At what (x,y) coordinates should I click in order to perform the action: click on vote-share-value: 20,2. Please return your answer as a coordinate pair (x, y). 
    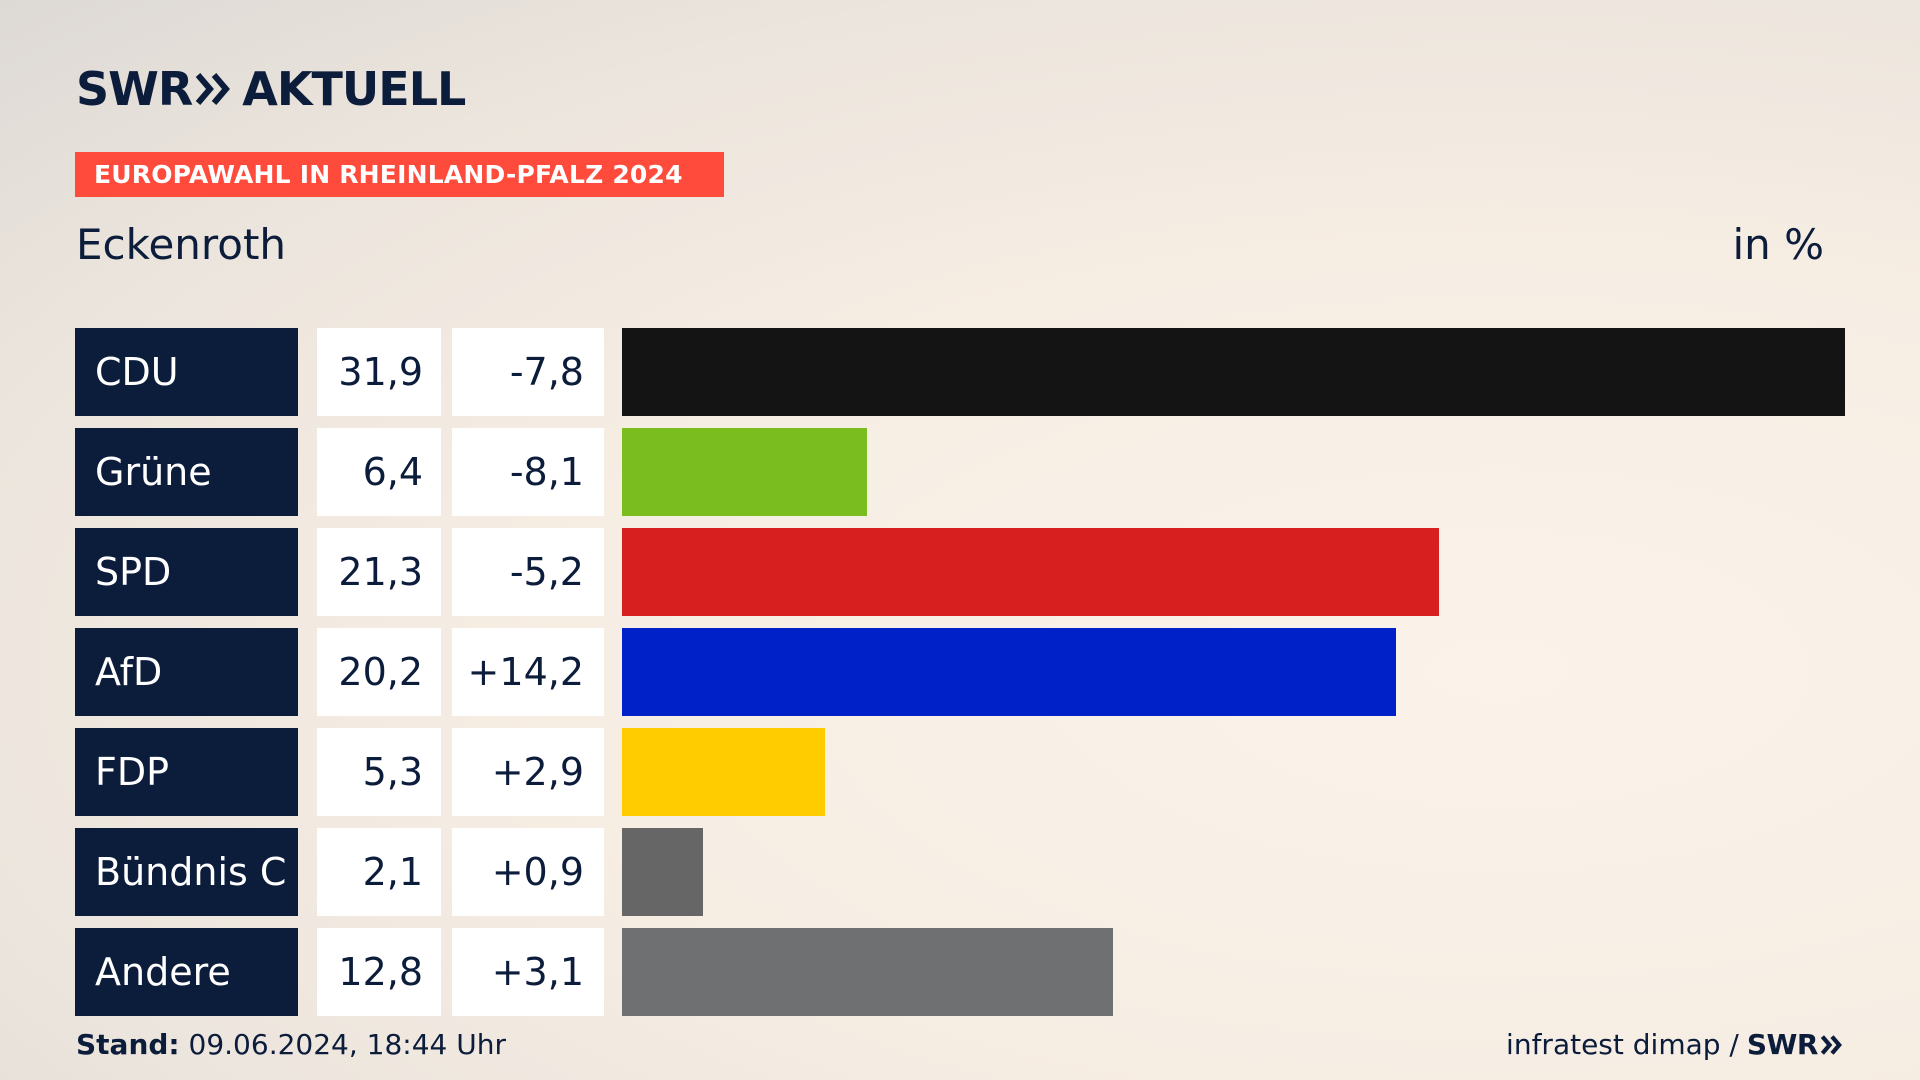
    Looking at the image, I should click on (379, 672).